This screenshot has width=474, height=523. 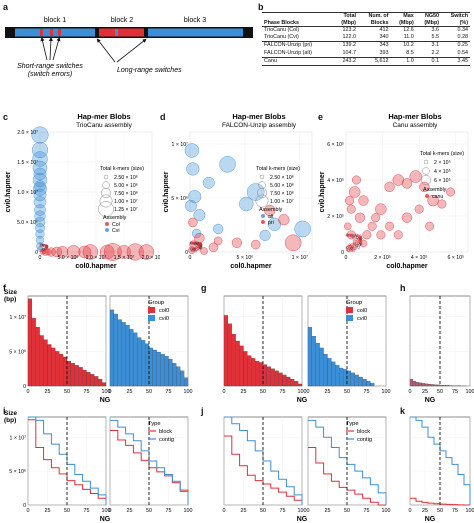 What do you see at coordinates (151, 258) in the screenshot?
I see `x-tick-label: 2.0 × 10⁷` at bounding box center [151, 258].